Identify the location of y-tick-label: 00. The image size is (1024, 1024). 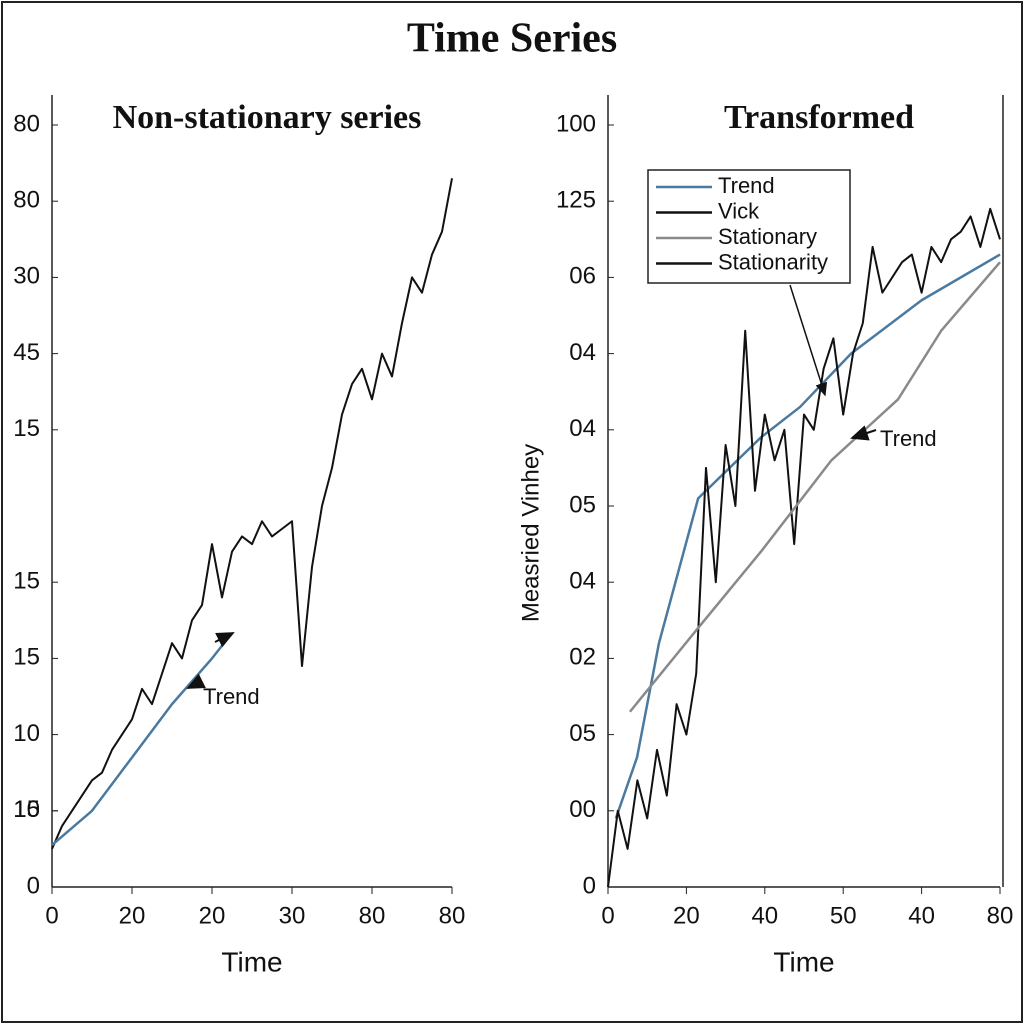
(582, 809).